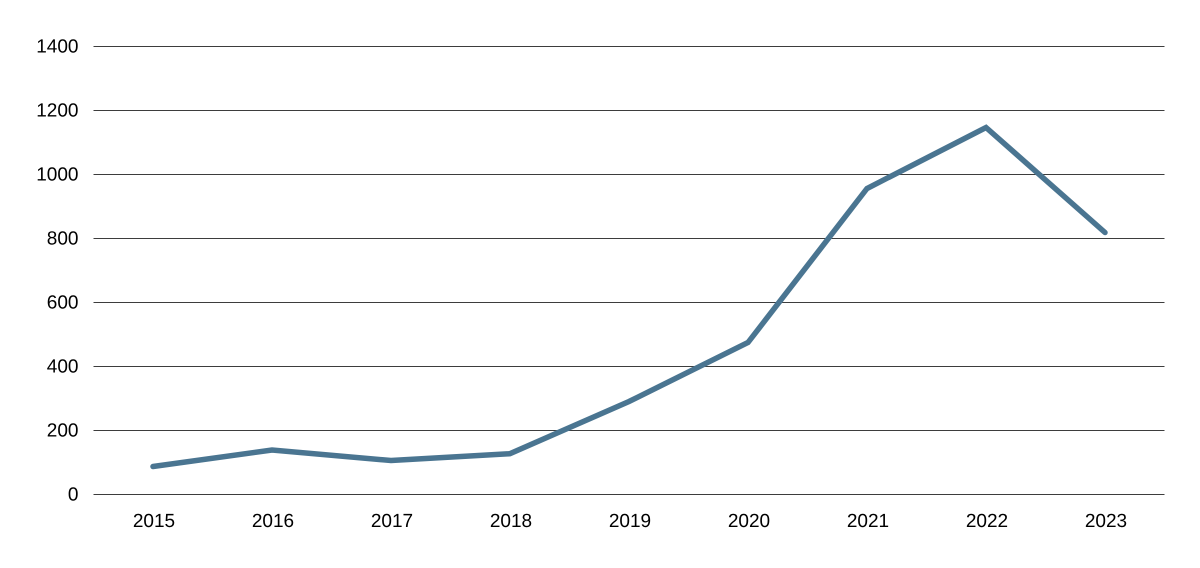  What do you see at coordinates (63, 303) in the screenshot?
I see `svg-text: 600` at bounding box center [63, 303].